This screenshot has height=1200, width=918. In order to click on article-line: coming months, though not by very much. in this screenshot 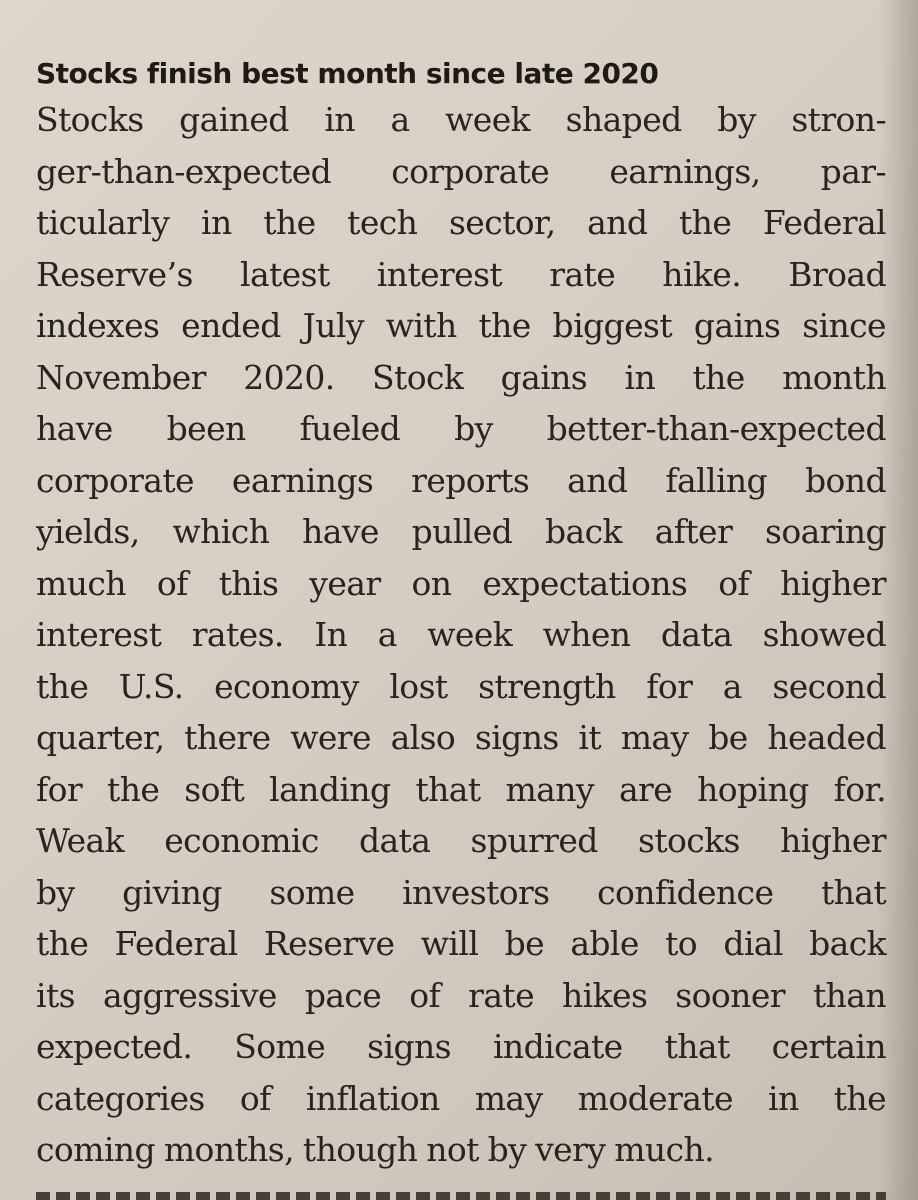, I will do `click(375, 1149)`.